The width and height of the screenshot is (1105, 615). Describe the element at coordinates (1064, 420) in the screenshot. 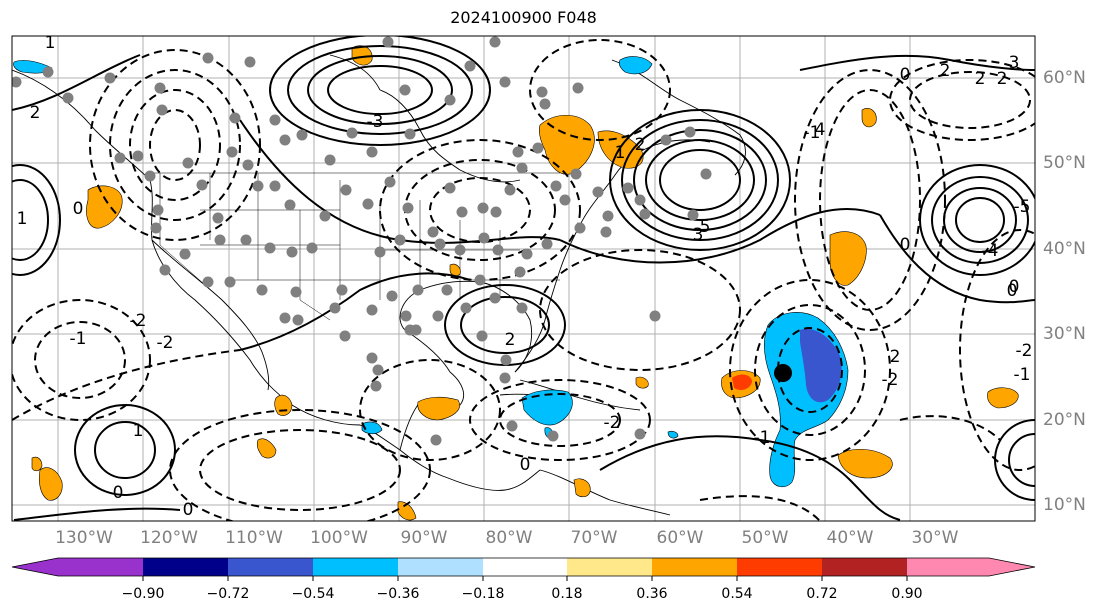

I see `lat-label: 20°N` at that location.